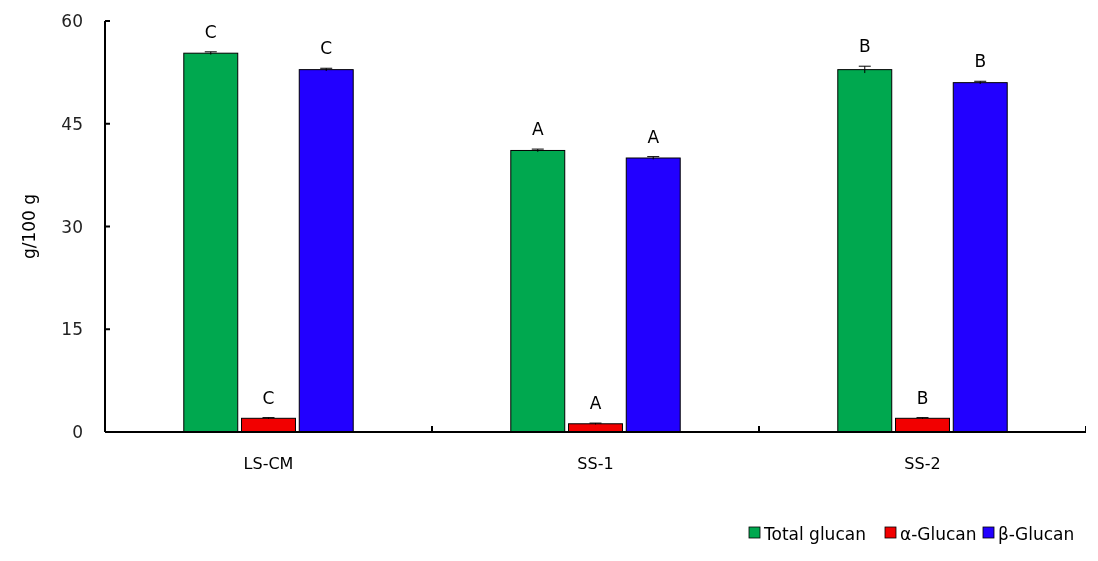  Describe the element at coordinates (595, 463) in the screenshot. I see `x-tick-label: SS-1` at that location.